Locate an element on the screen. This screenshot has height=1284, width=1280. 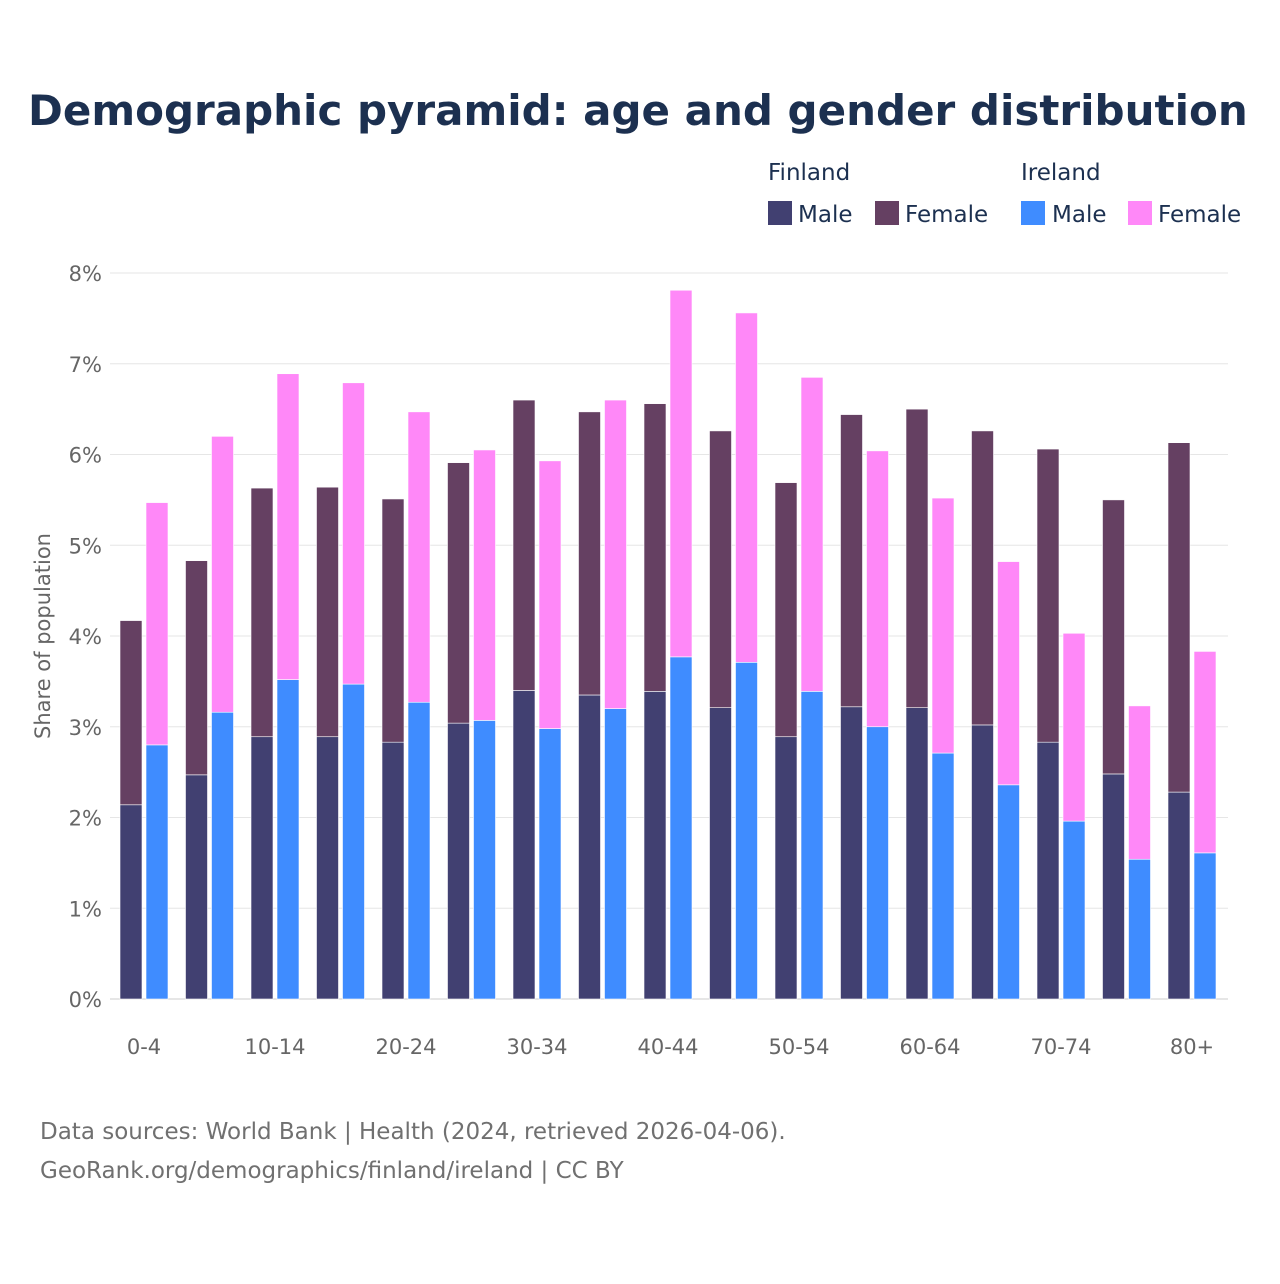
bar-ireland-male-80+ is located at coordinates (1205, 926).